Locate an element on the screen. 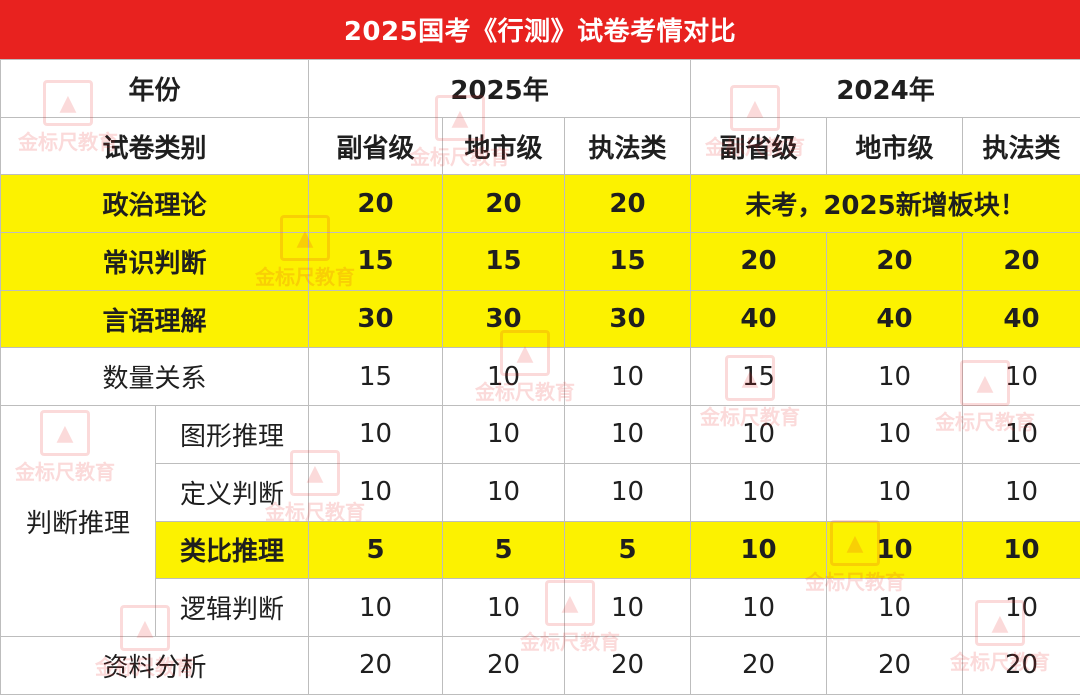 This screenshot has width=1080, height=695. table-row: 言语理解 30 30 30 40 40 40 is located at coordinates (540, 319).